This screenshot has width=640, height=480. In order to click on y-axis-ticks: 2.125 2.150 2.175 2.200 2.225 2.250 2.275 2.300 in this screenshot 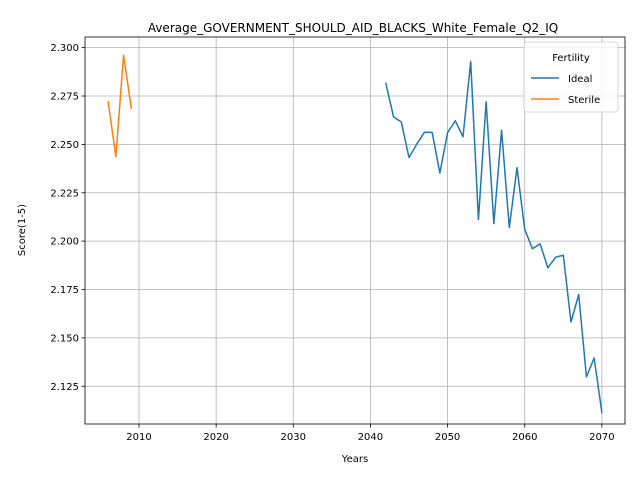, I will do `click(67, 218)`.